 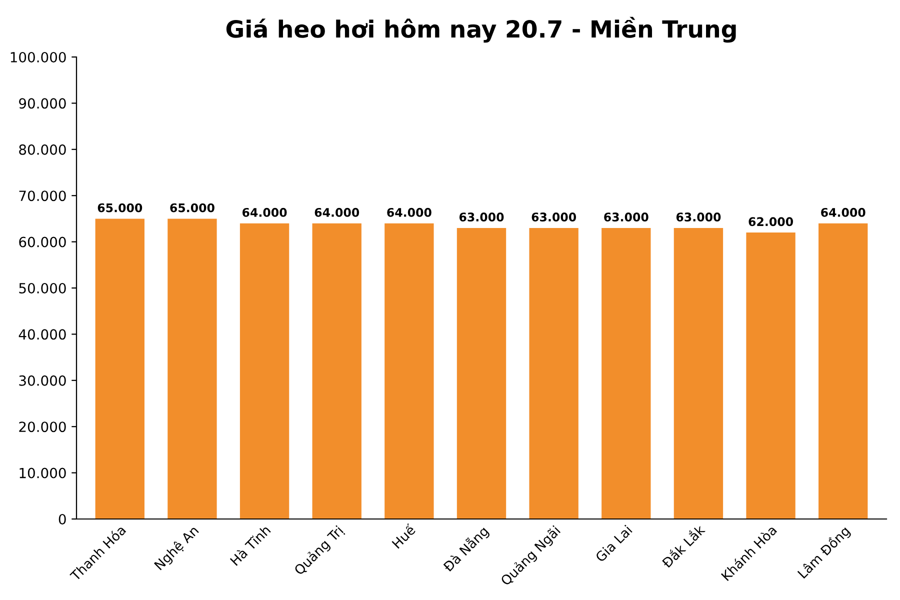 I want to click on y-tick-label: 50.000, so click(x=42, y=288).